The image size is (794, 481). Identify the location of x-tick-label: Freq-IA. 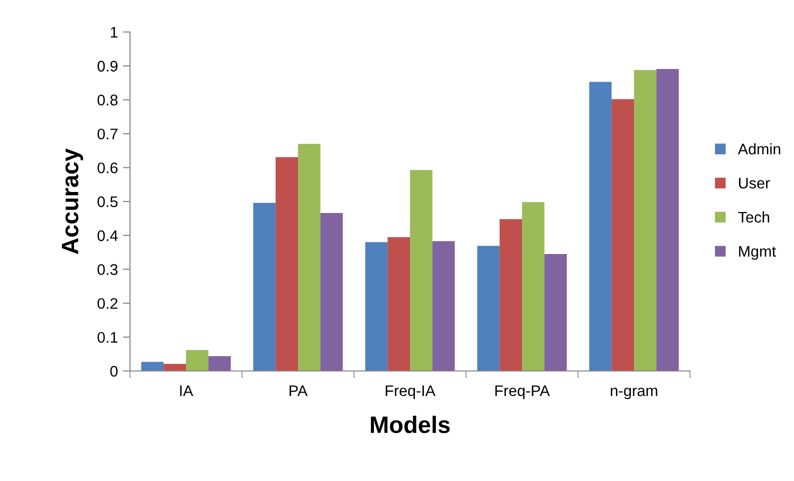
(411, 392).